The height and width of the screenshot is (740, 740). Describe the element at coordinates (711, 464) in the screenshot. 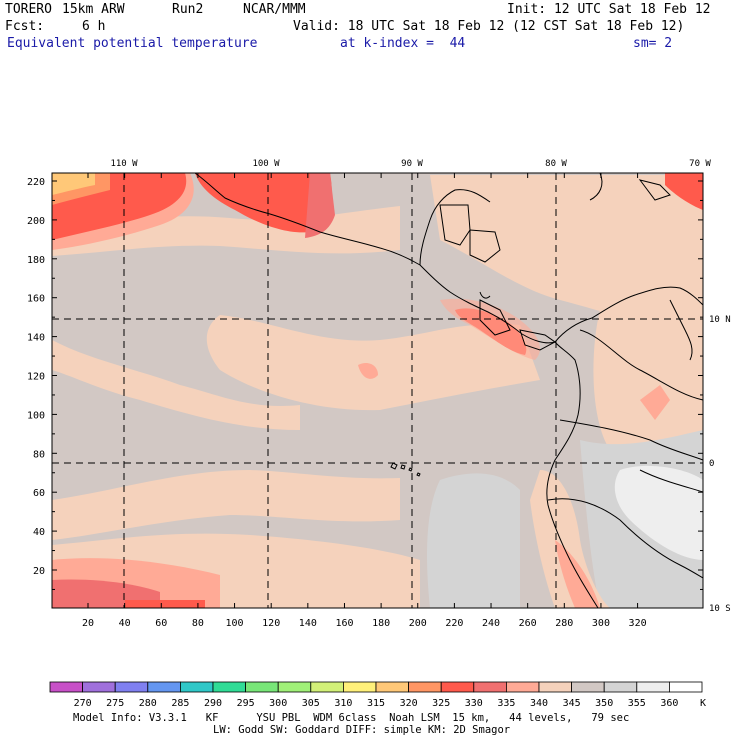

I see `latitude-label: 0` at that location.